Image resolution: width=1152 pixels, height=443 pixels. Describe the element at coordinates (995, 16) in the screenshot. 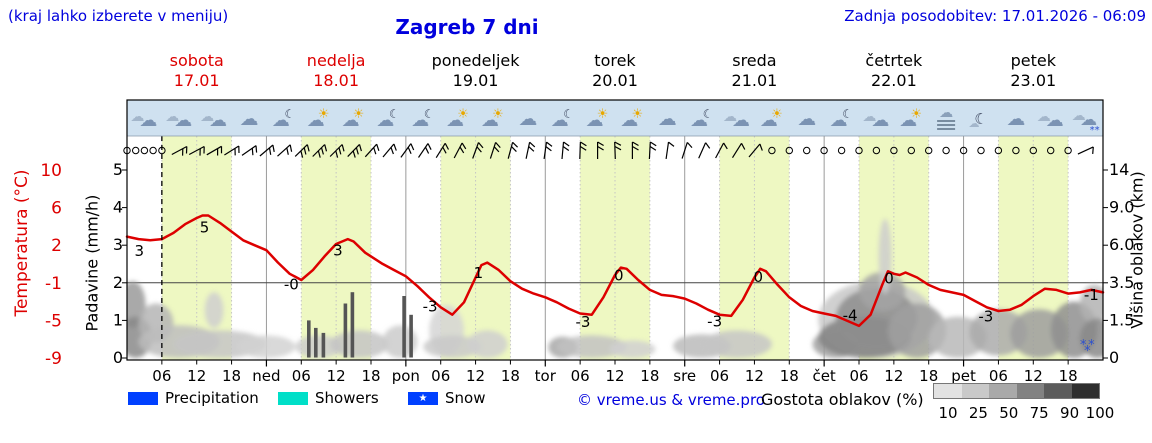

I see `last-update-text: Zadnja posodobitev: 17.01.2026 - 06:09` at that location.